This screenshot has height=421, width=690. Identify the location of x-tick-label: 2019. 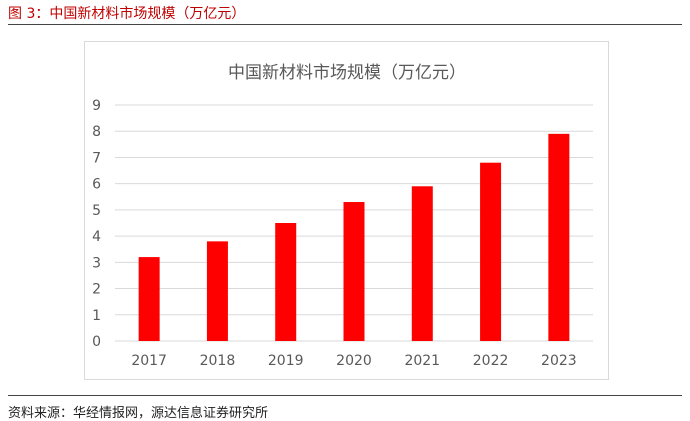
(286, 361).